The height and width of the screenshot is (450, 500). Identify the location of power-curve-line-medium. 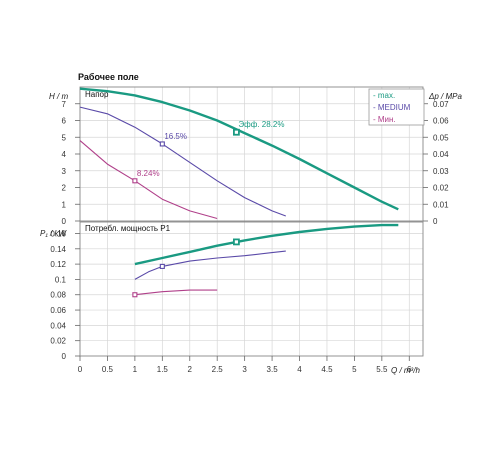
(210, 265).